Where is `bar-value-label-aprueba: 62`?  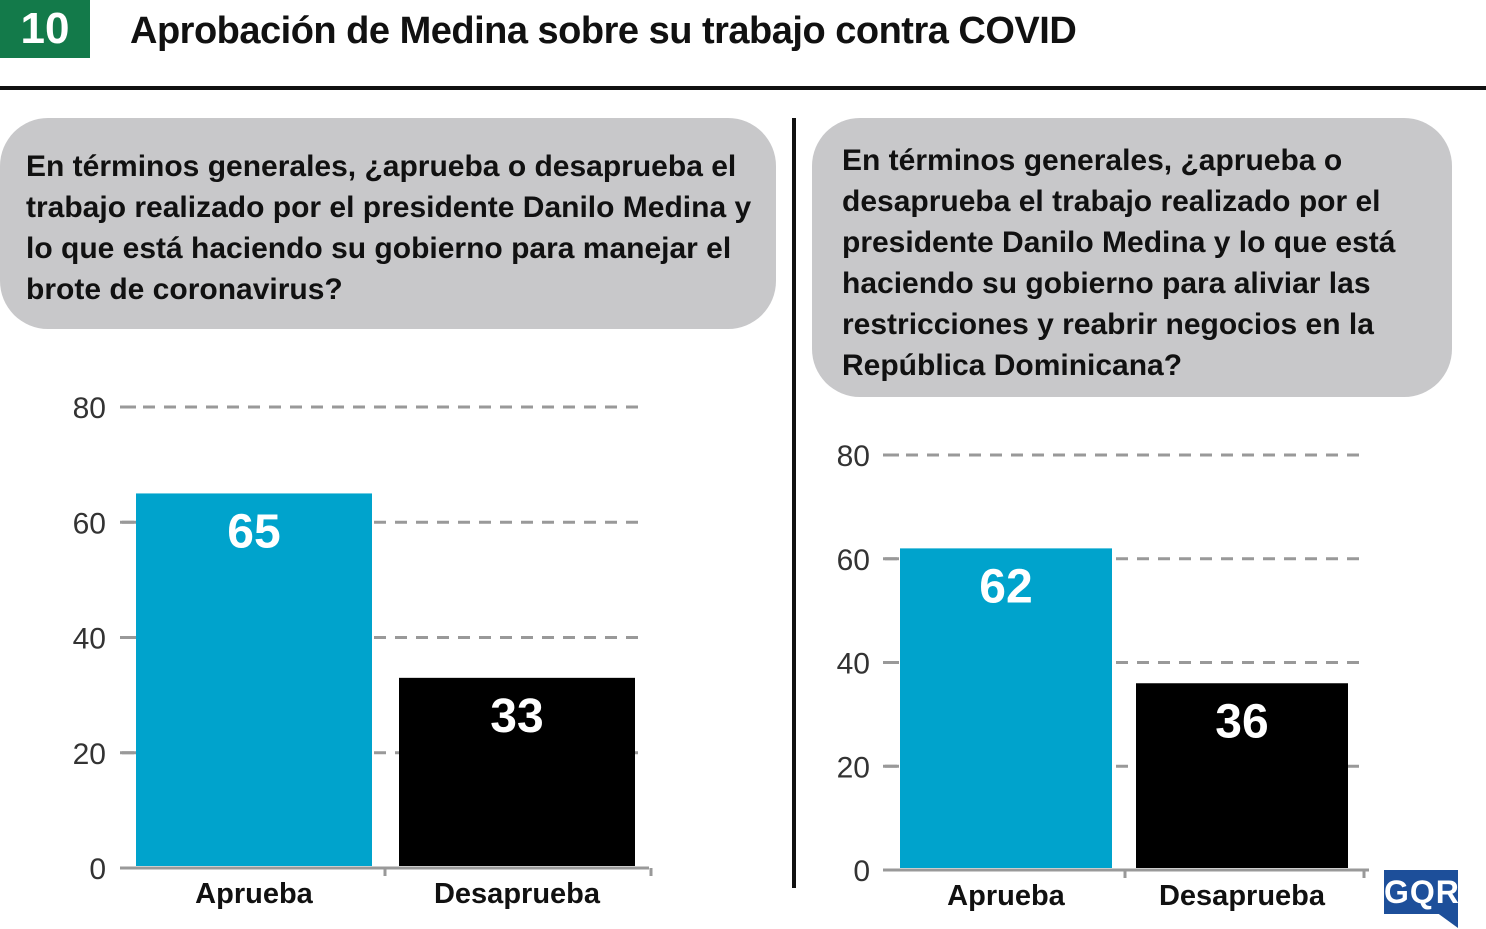
bar-value-label-aprueba: 62 is located at coordinates (1005, 586).